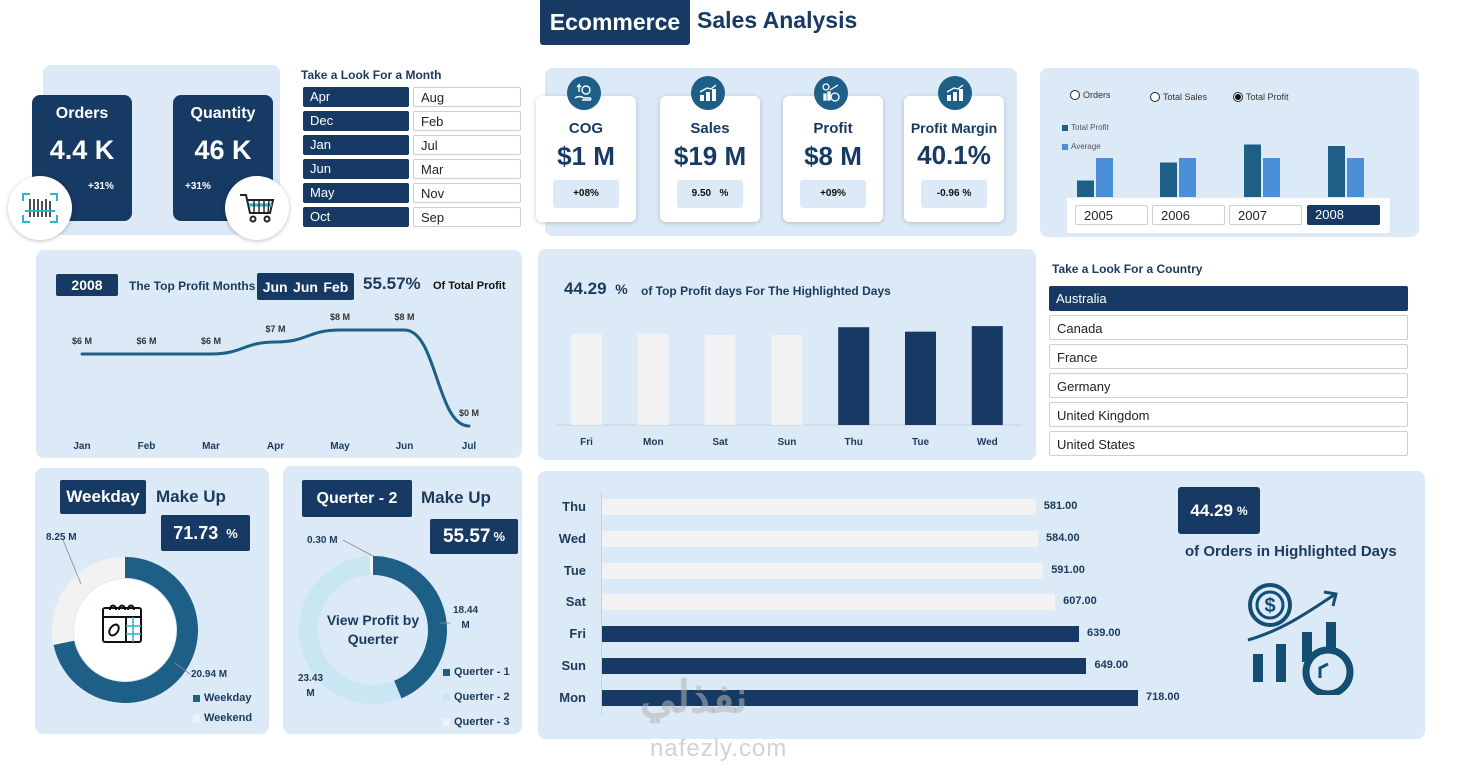 Image resolution: width=1461 pixels, height=770 pixels. I want to click on month-button: Jun, so click(356, 169).